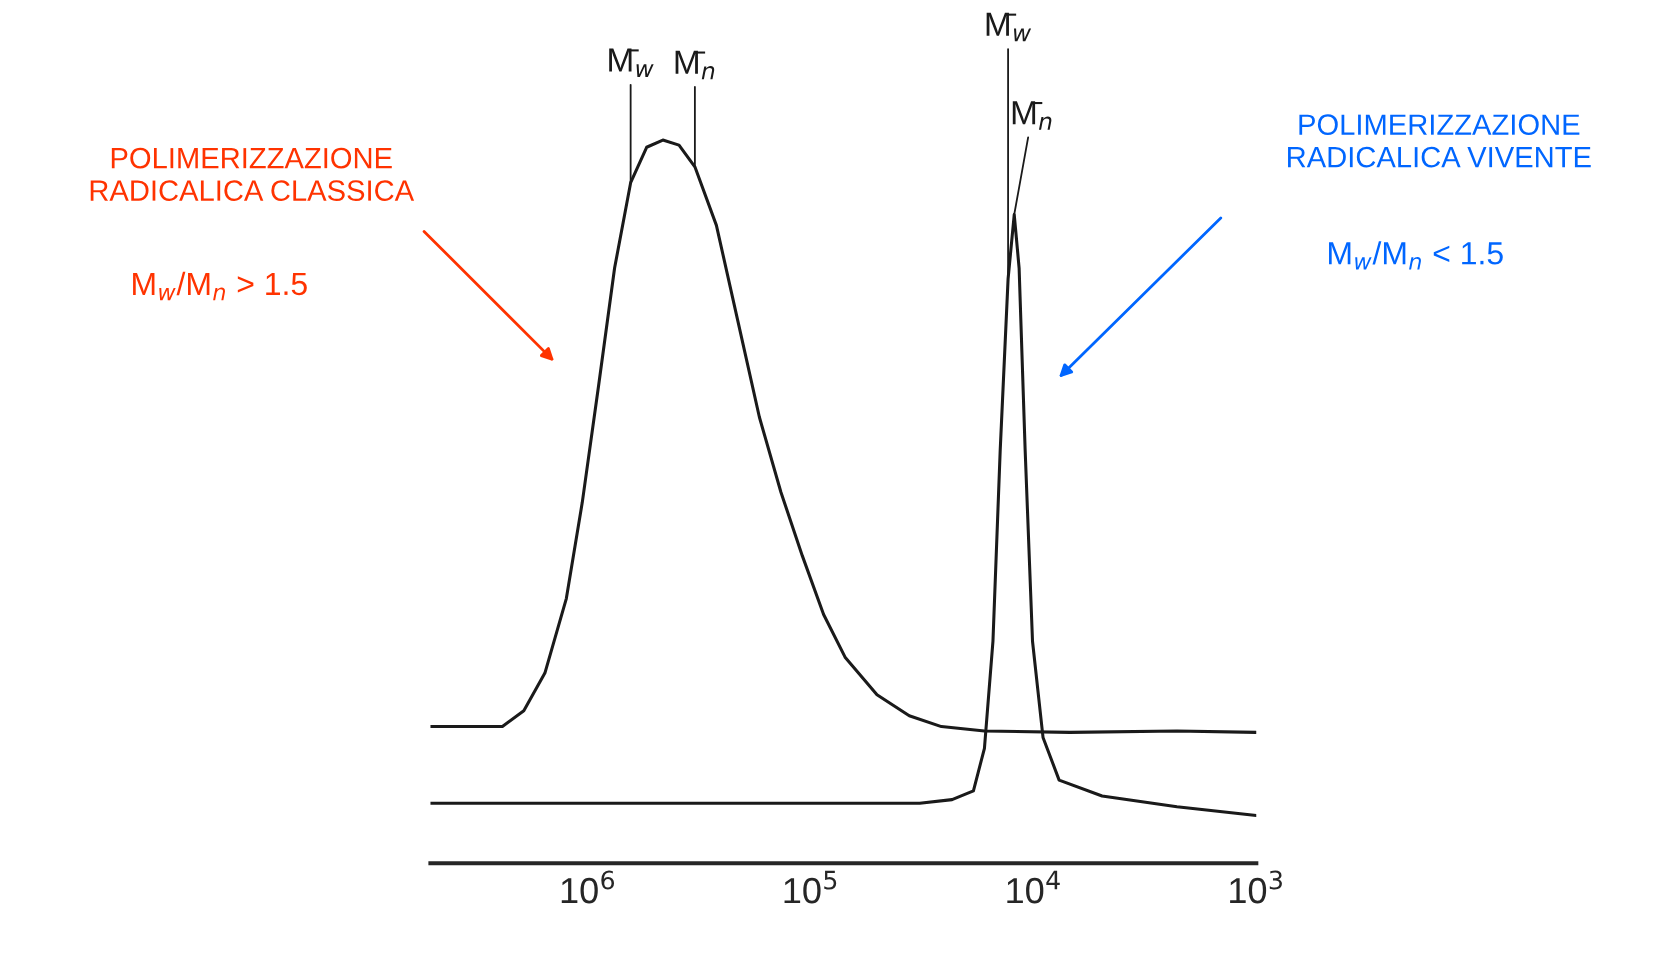 The height and width of the screenshot is (956, 1675). Describe the element at coordinates (810, 887) in the screenshot. I see `x-tick-label: 10$^{5}$` at that location.